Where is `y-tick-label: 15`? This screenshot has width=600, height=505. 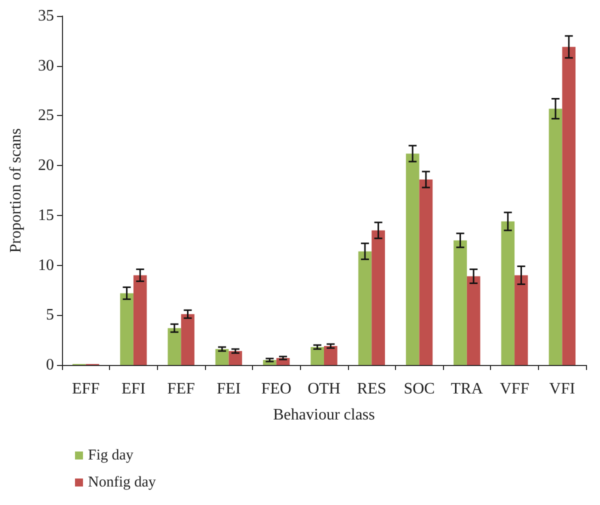 y-tick-label: 15 is located at coordinates (46, 215).